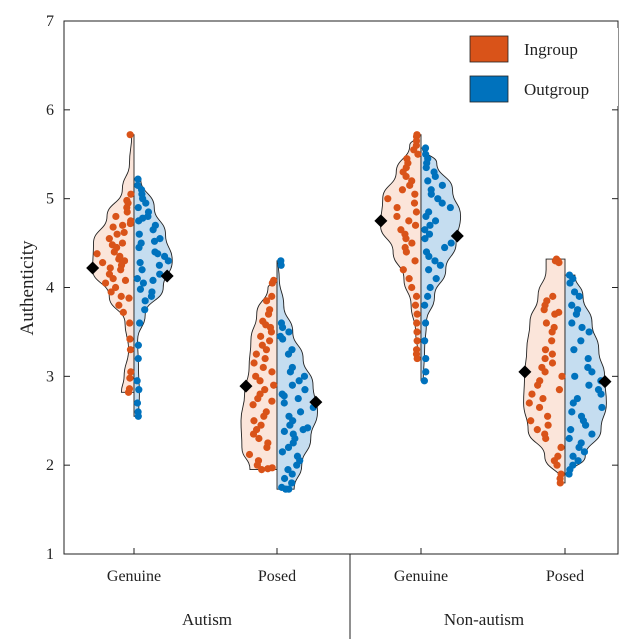  I want to click on y-tick-label: 3, so click(50, 376).